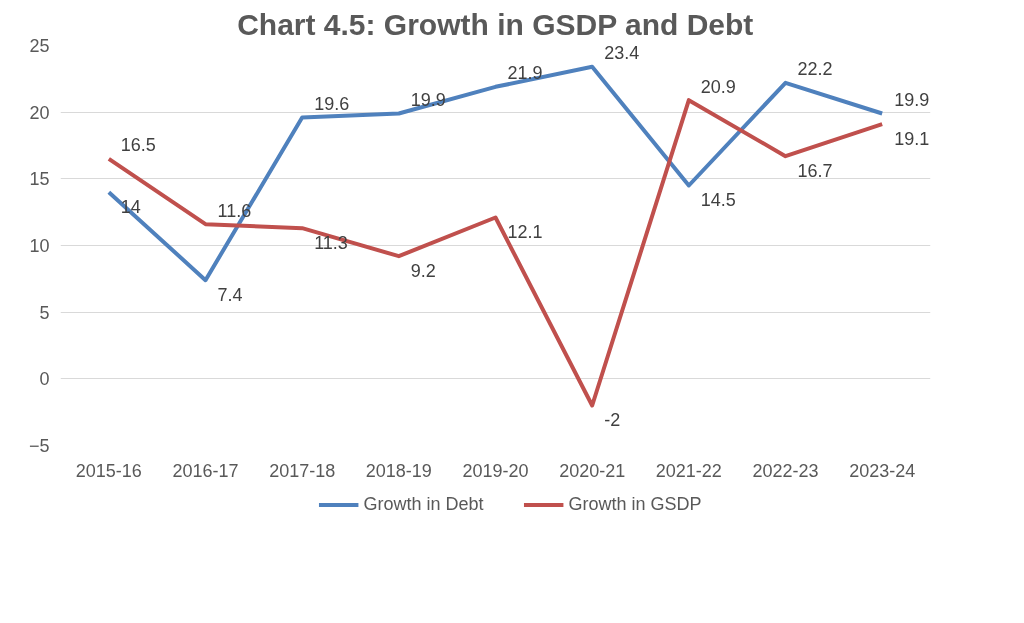 This screenshot has width=1024, height=623. What do you see at coordinates (331, 242) in the screenshot?
I see `data-label: 11.3` at bounding box center [331, 242].